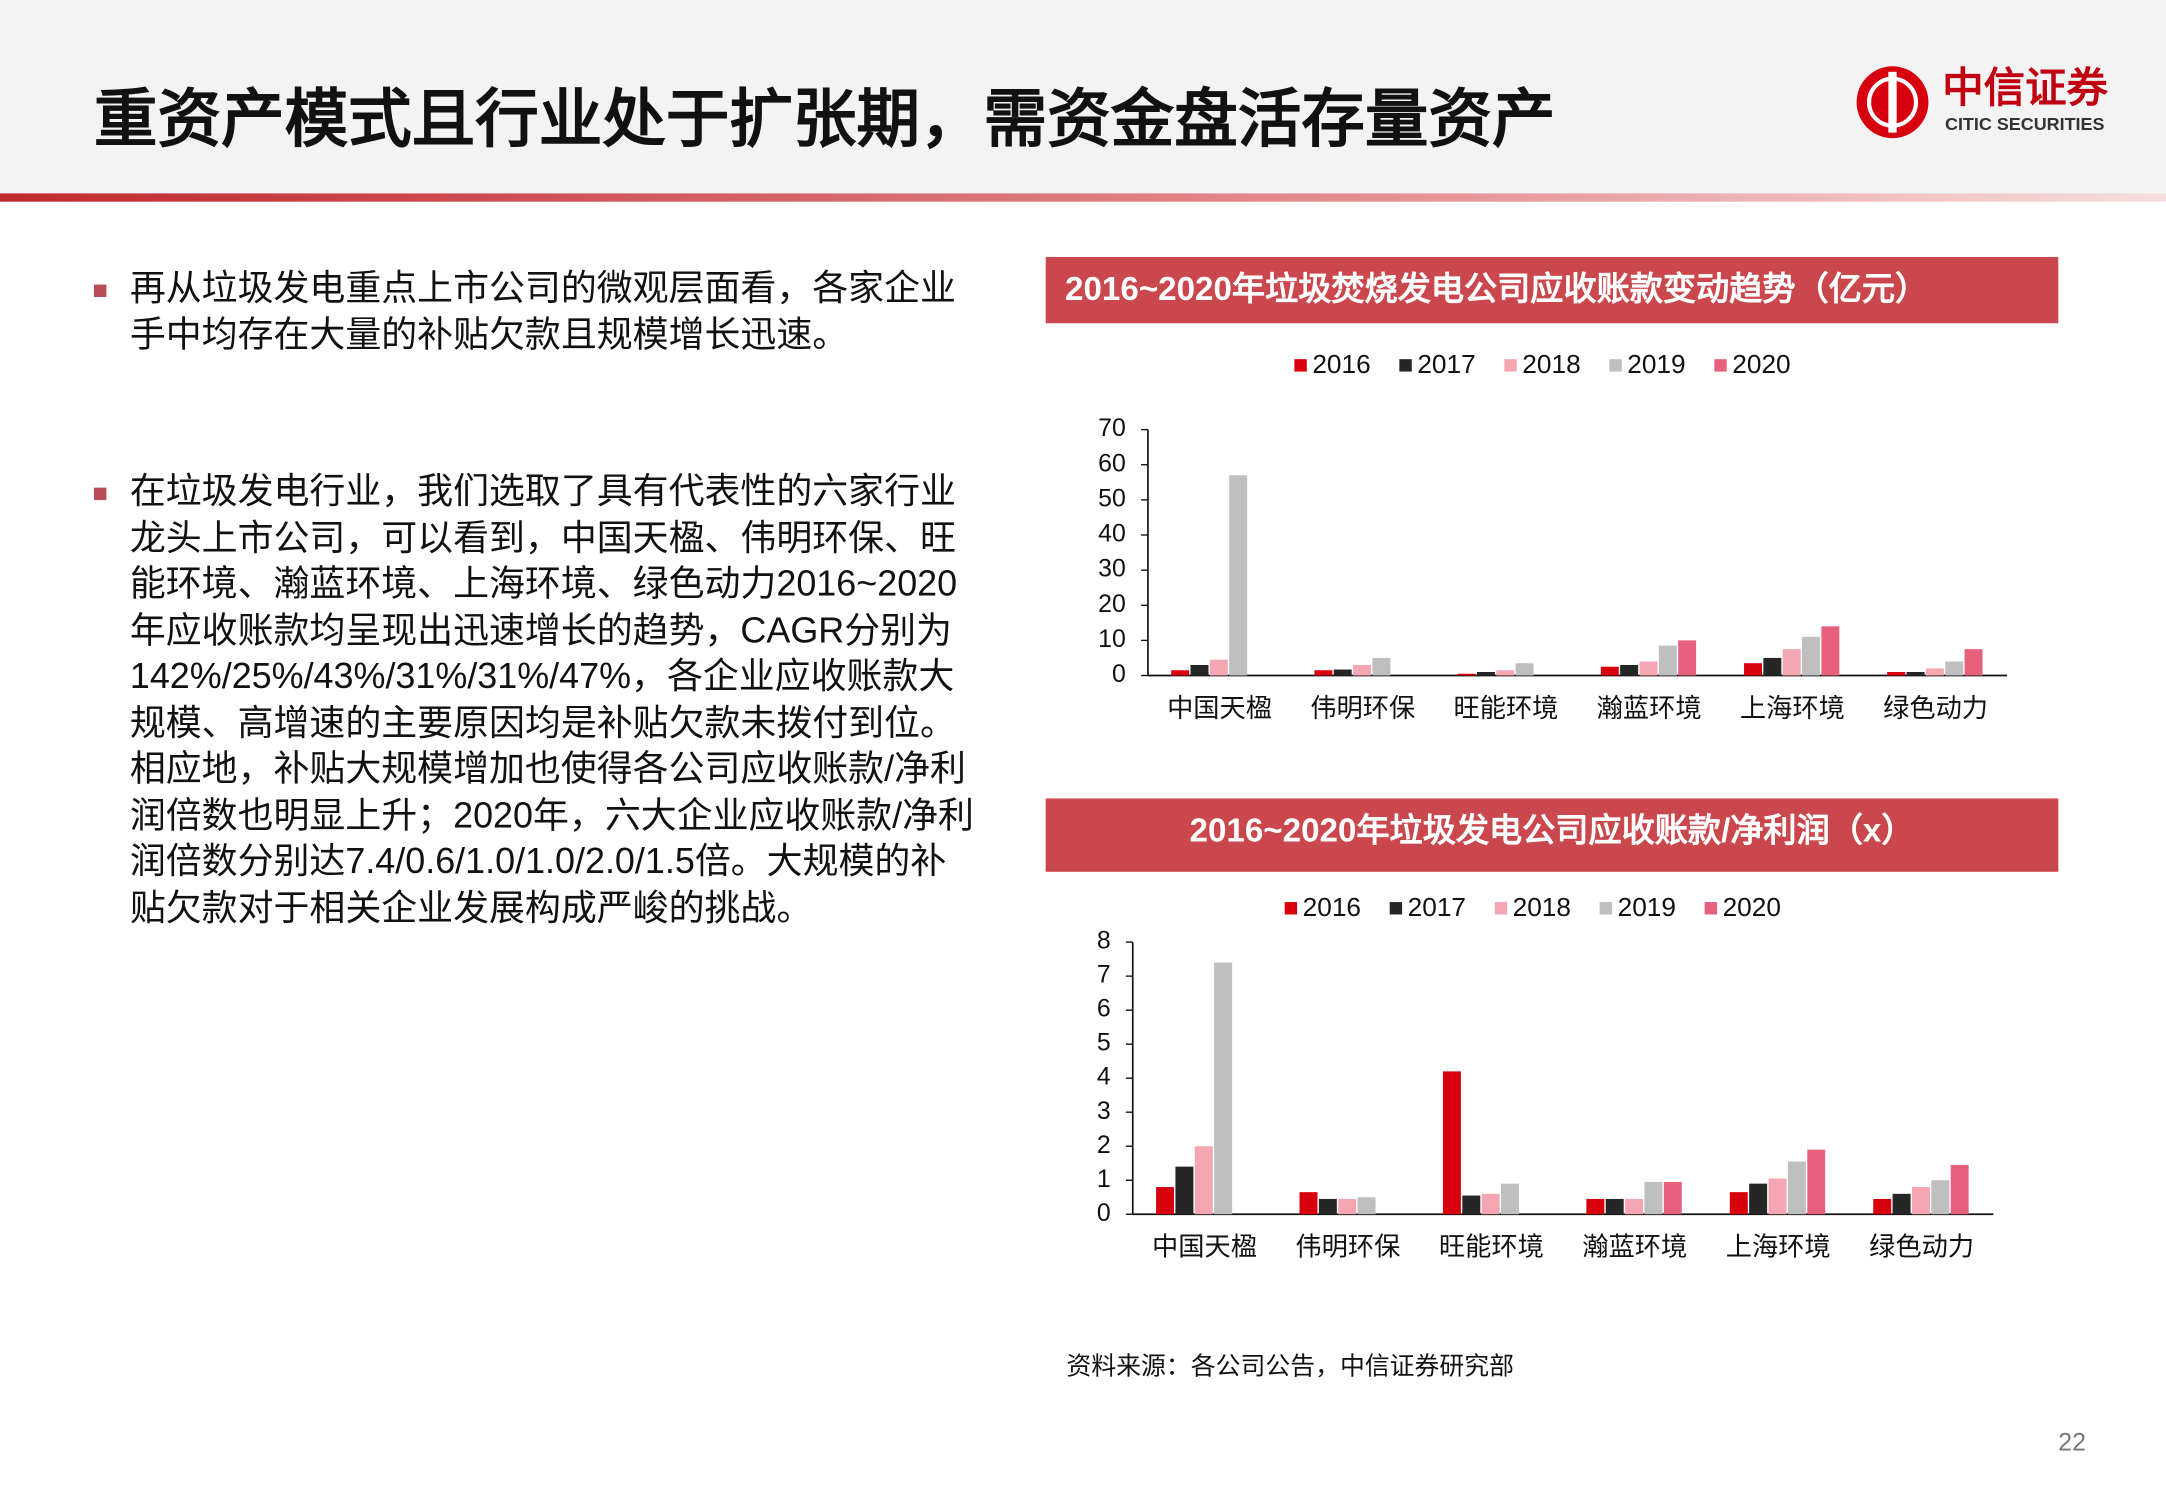  What do you see at coordinates (1112, 463) in the screenshot?
I see `y-tick-label: 60` at bounding box center [1112, 463].